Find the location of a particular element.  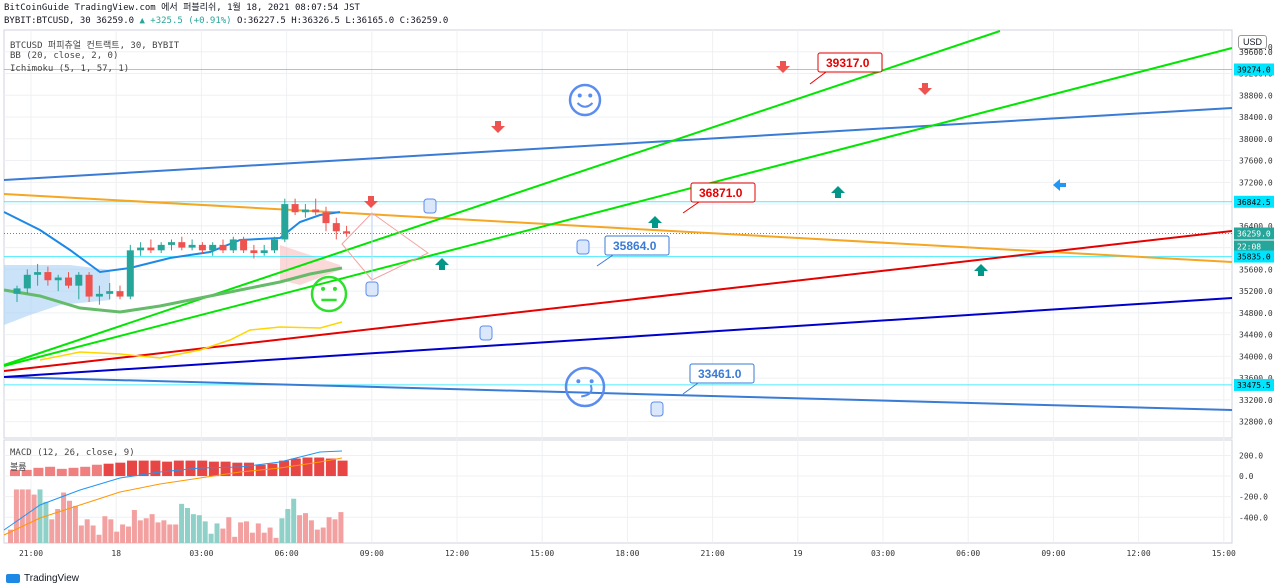

ichimoku-cloud-red is located at coordinates (310, 265).